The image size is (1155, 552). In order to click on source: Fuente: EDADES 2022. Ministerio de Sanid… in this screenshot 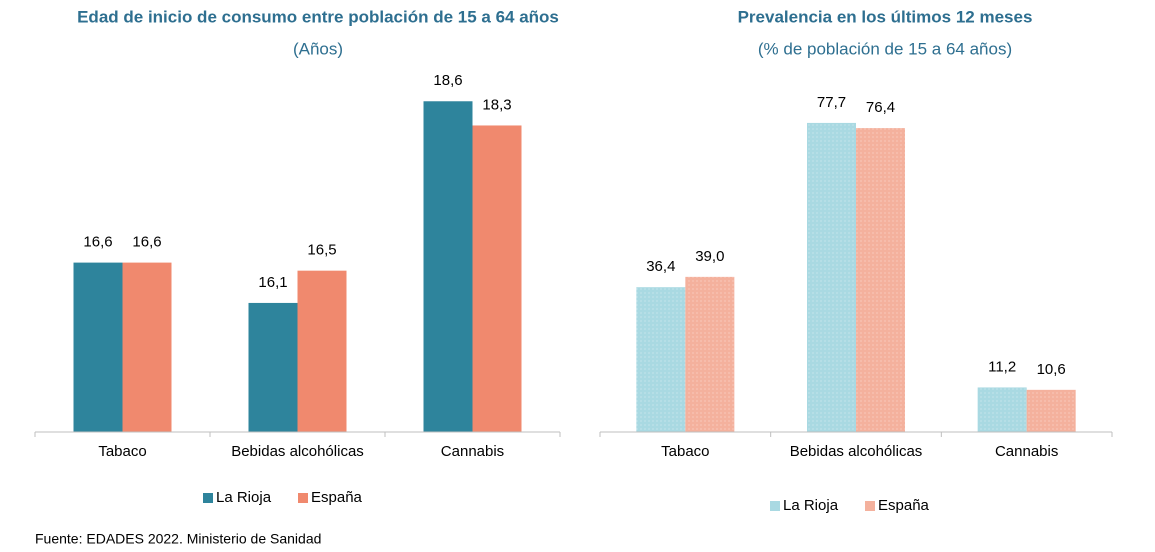, I will do `click(178, 539)`.